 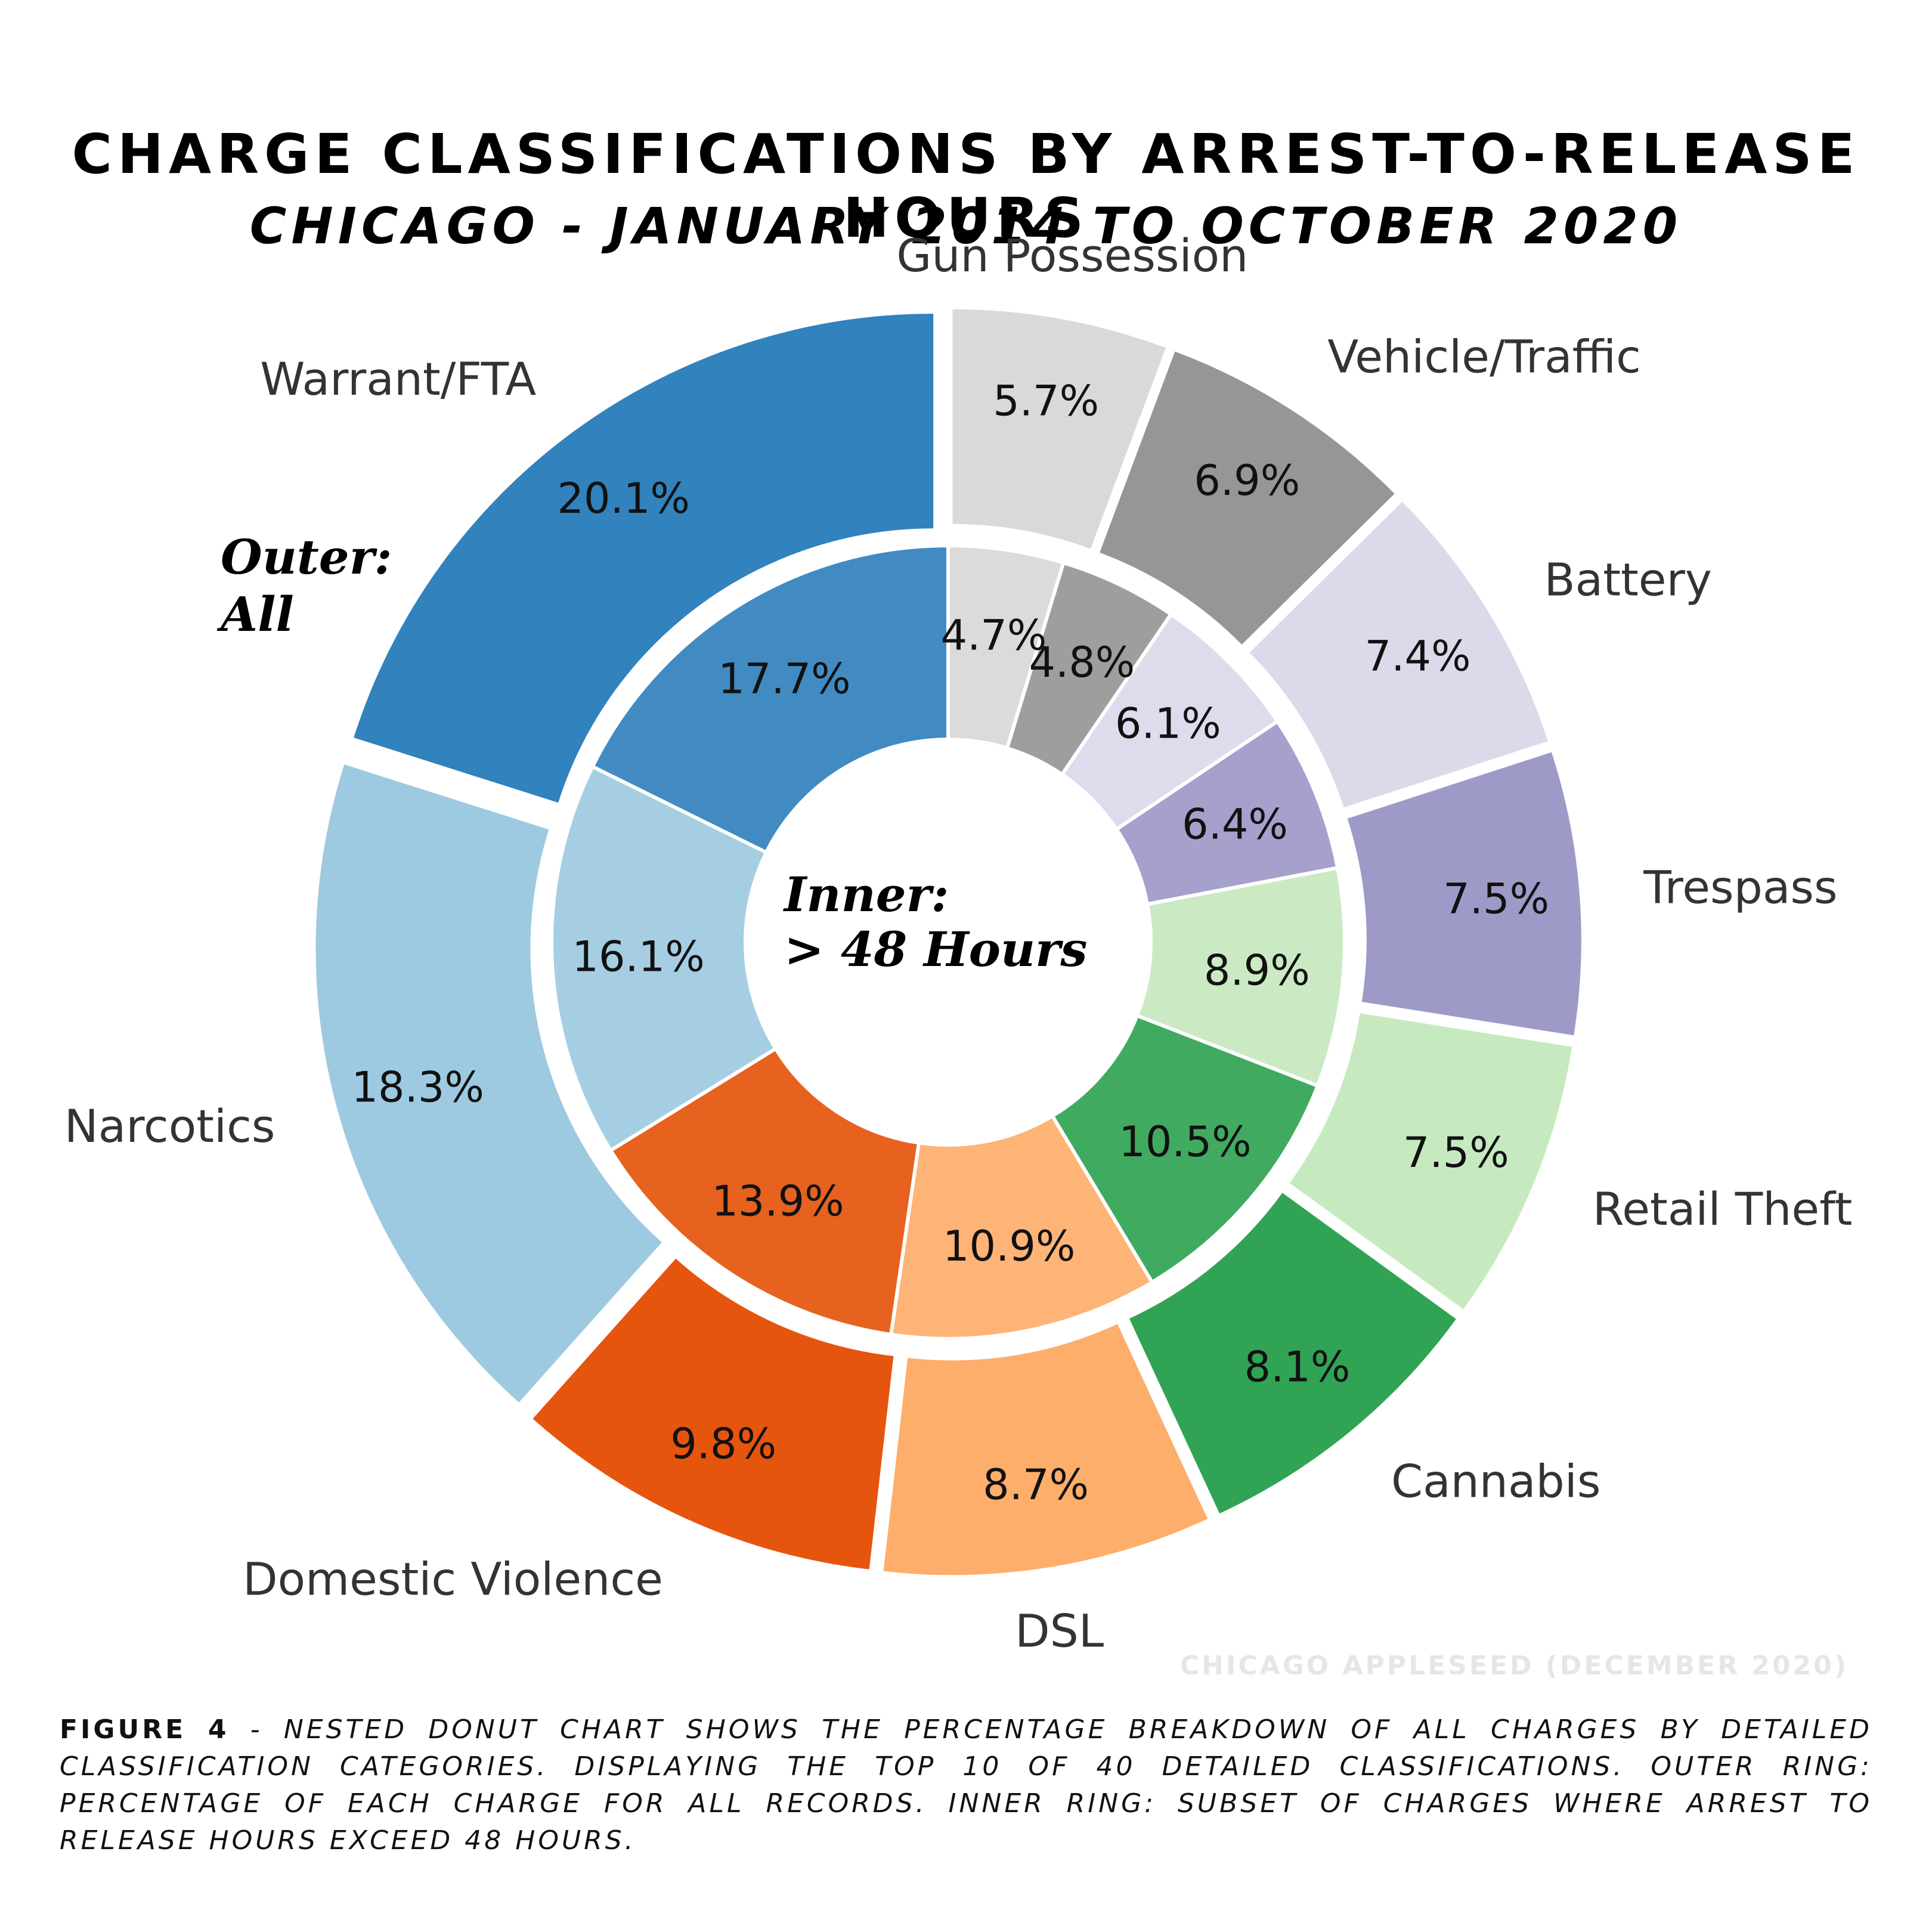 I want to click on outer-wedge-gun-possession, so click(x=1059, y=429).